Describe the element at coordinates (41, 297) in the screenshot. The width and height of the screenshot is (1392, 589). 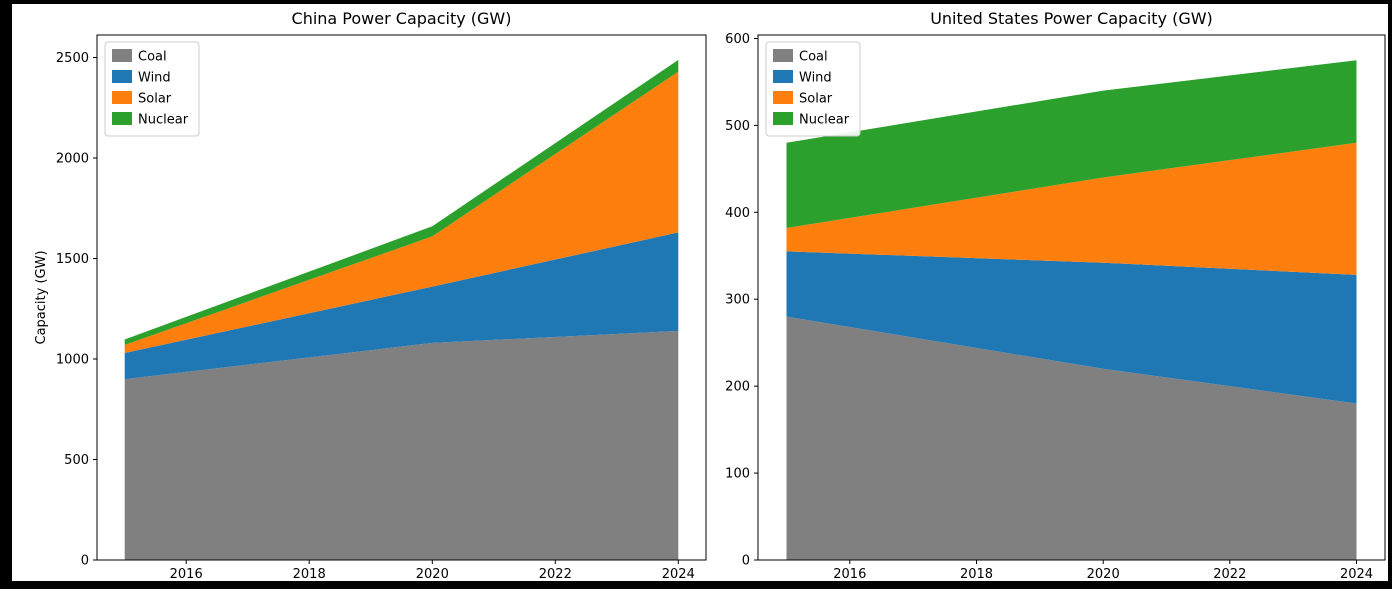
I see `y-axis-label: Capacity (GW)` at that location.